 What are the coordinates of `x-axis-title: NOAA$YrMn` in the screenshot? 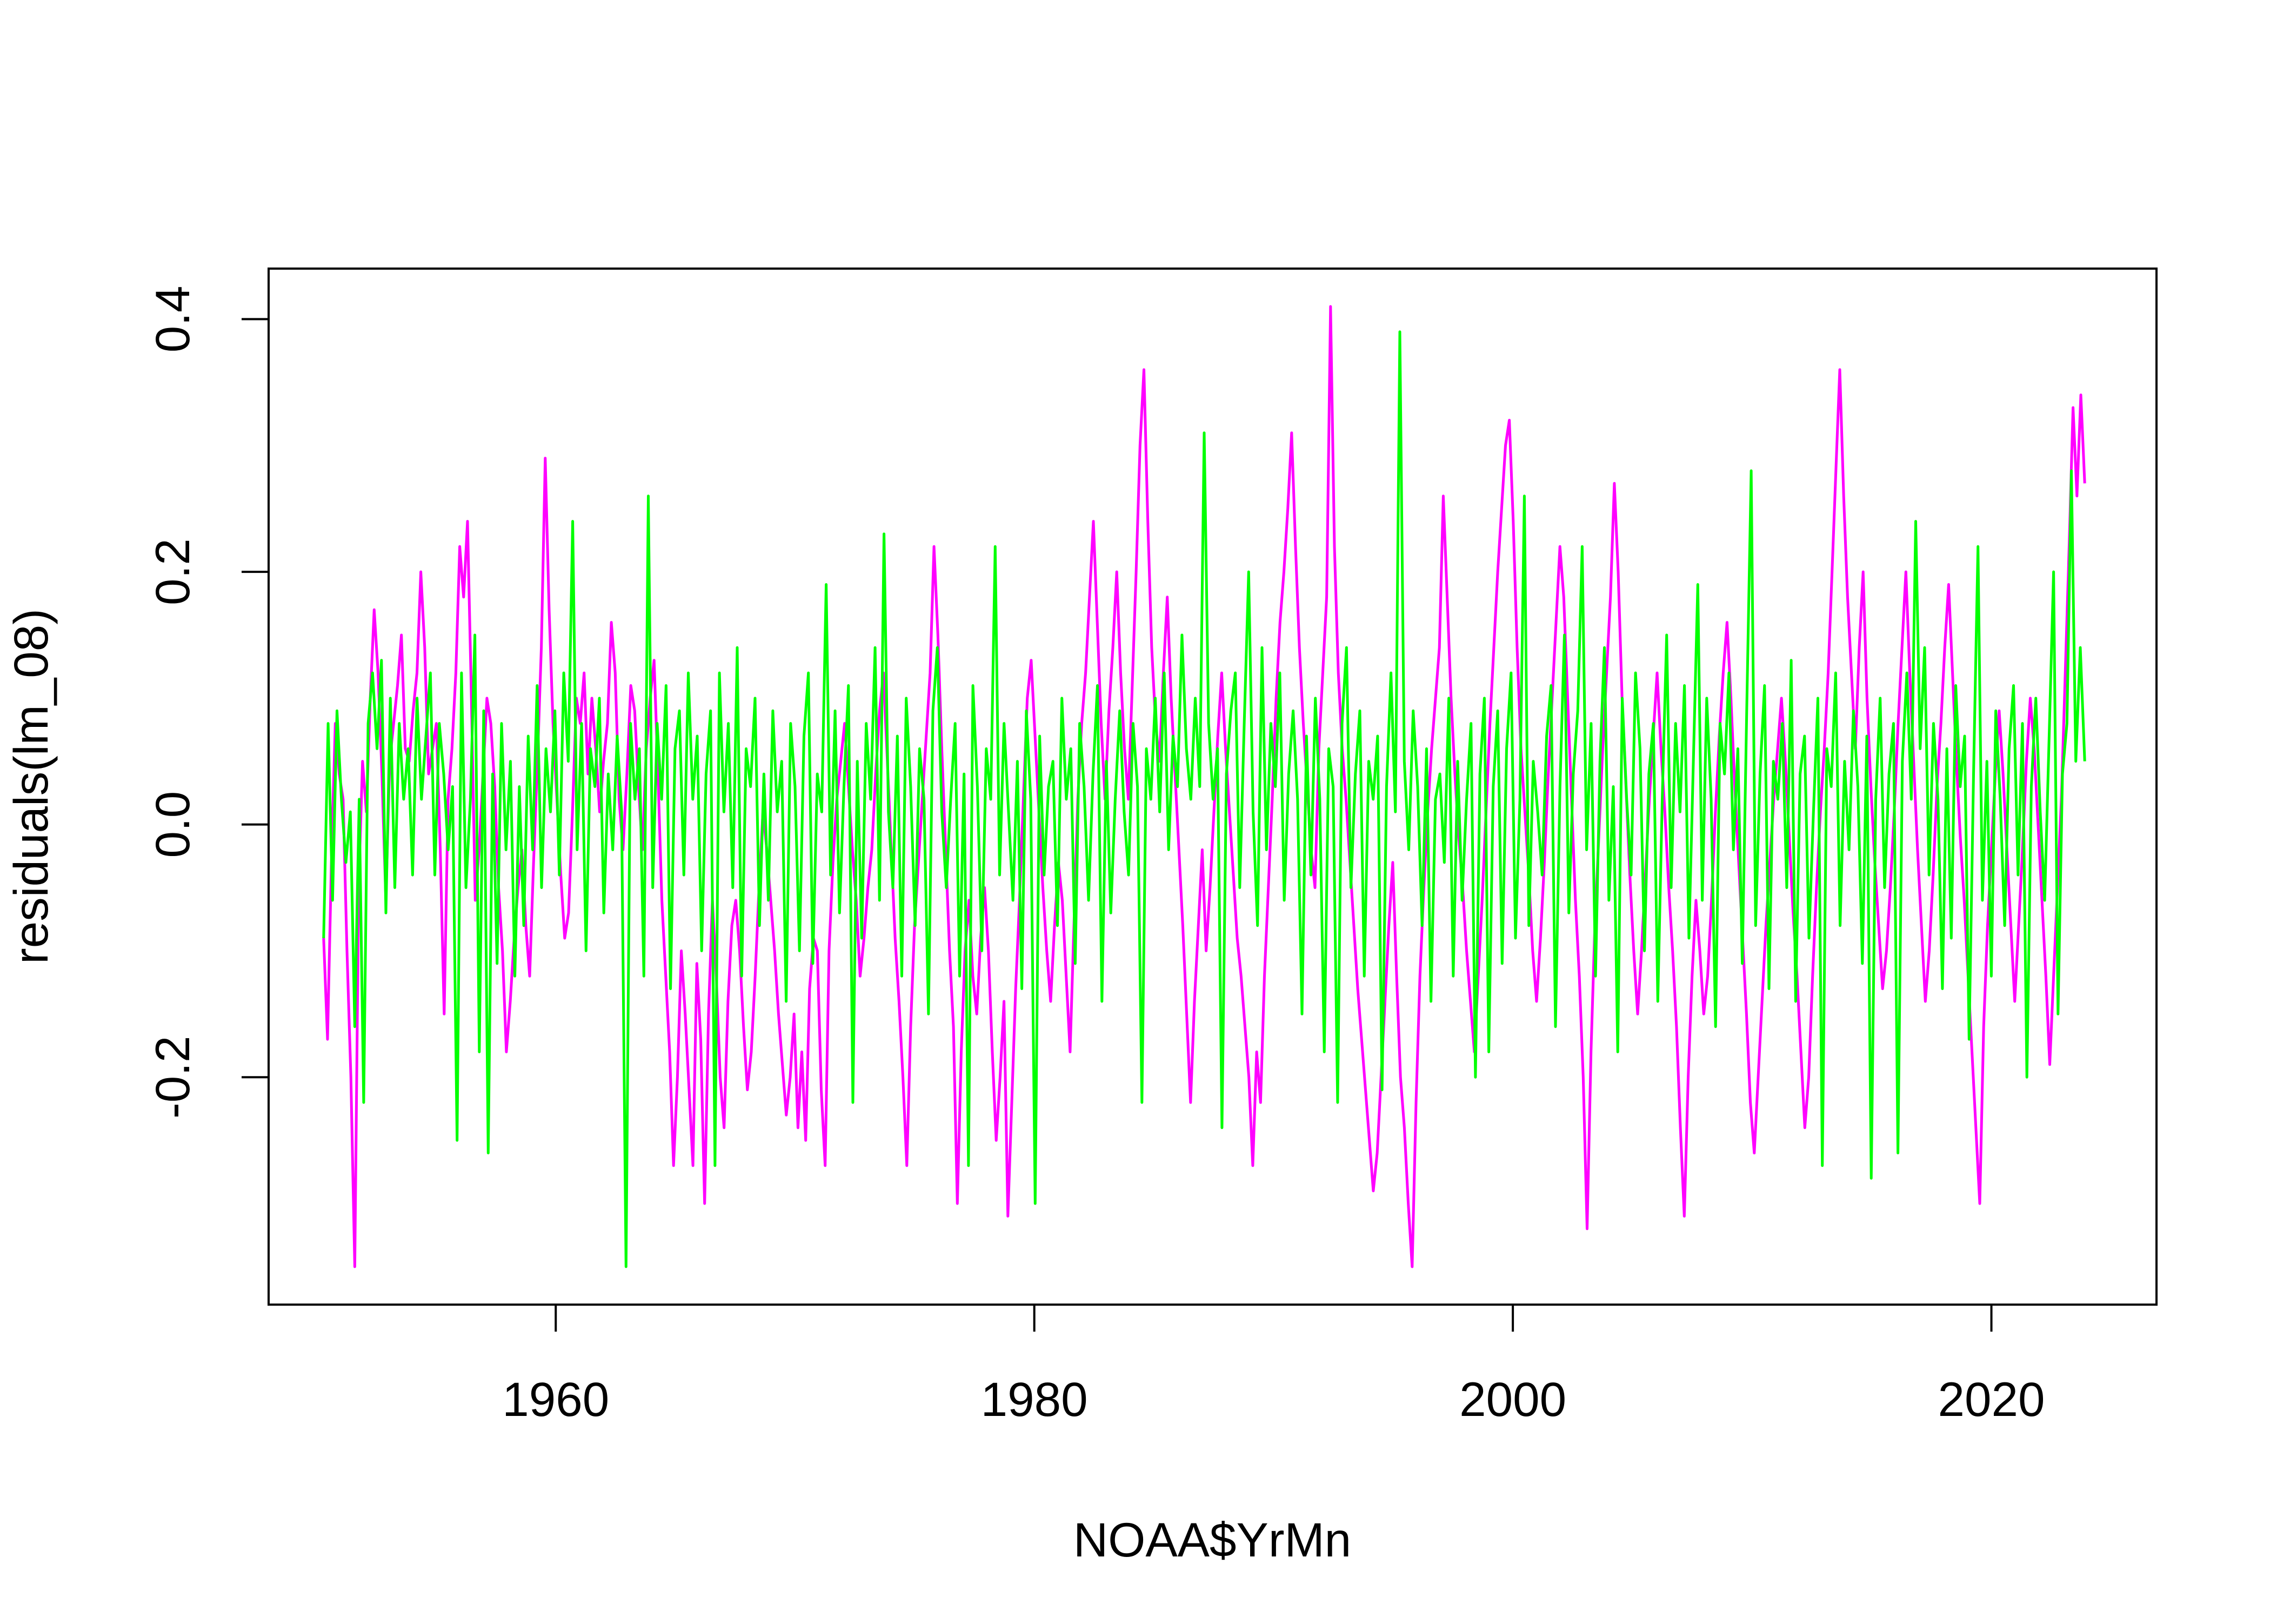 It's located at (1212, 1540).